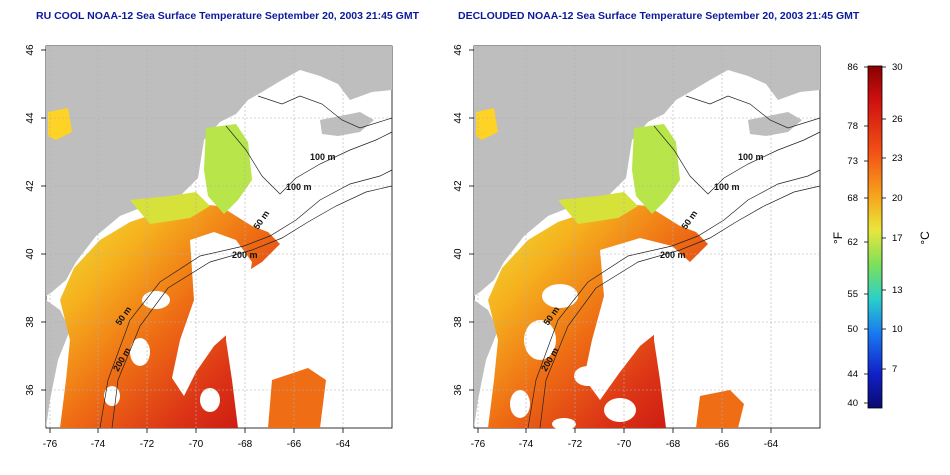 The width and height of the screenshot is (950, 475). What do you see at coordinates (852, 294) in the screenshot?
I see `fahrenheit-tick: 55` at bounding box center [852, 294].